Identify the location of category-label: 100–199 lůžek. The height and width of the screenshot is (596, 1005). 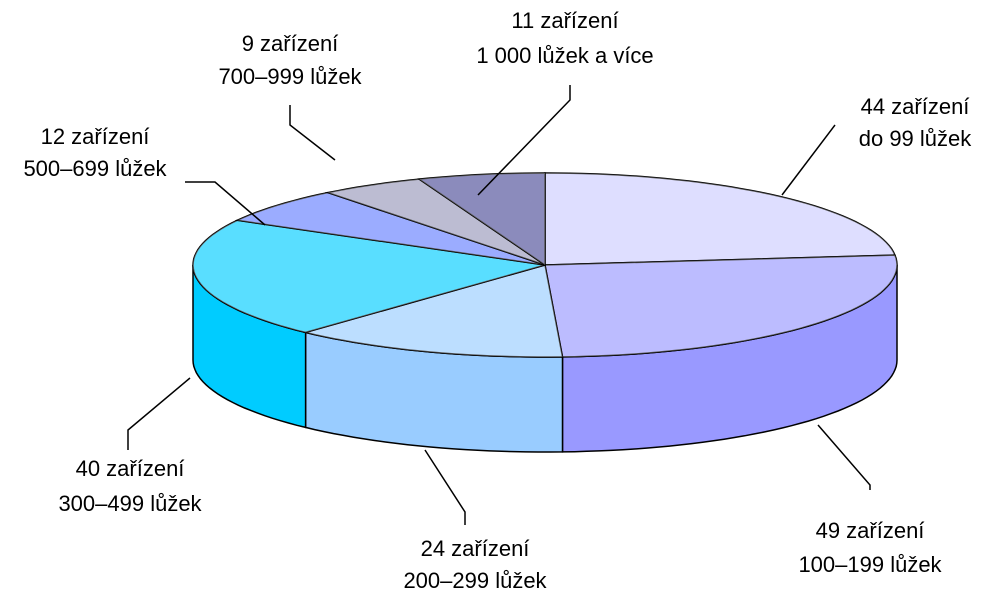
(870, 564).